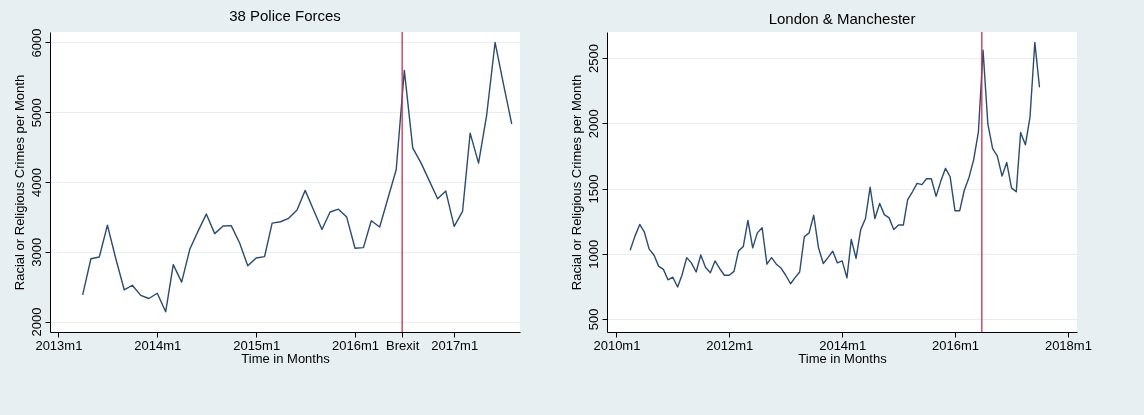 The width and height of the screenshot is (1144, 415). What do you see at coordinates (36, 182) in the screenshot?
I see `y-tick-label: 4000` at bounding box center [36, 182].